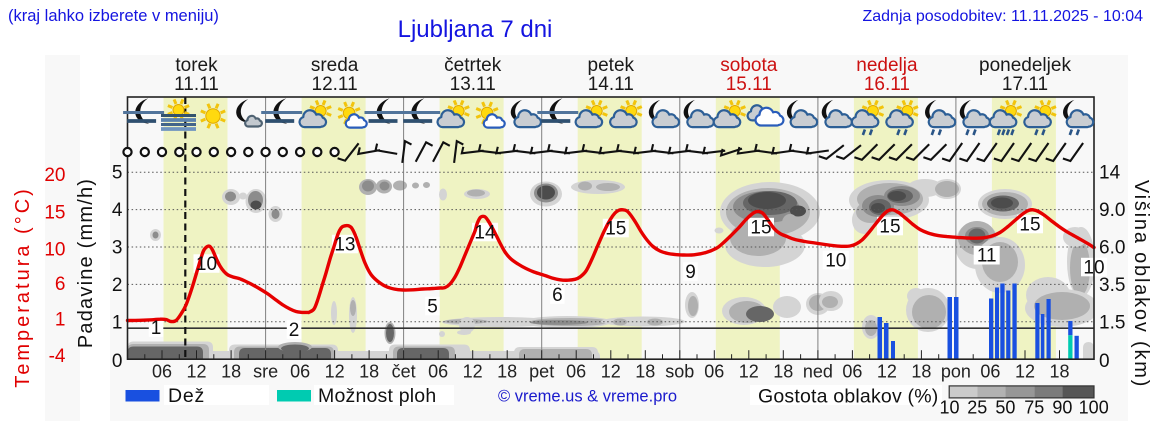 This screenshot has width=1152, height=443. Describe the element at coordinates (377, 396) in the screenshot. I see `svg-text: Možnost ploh` at that location.